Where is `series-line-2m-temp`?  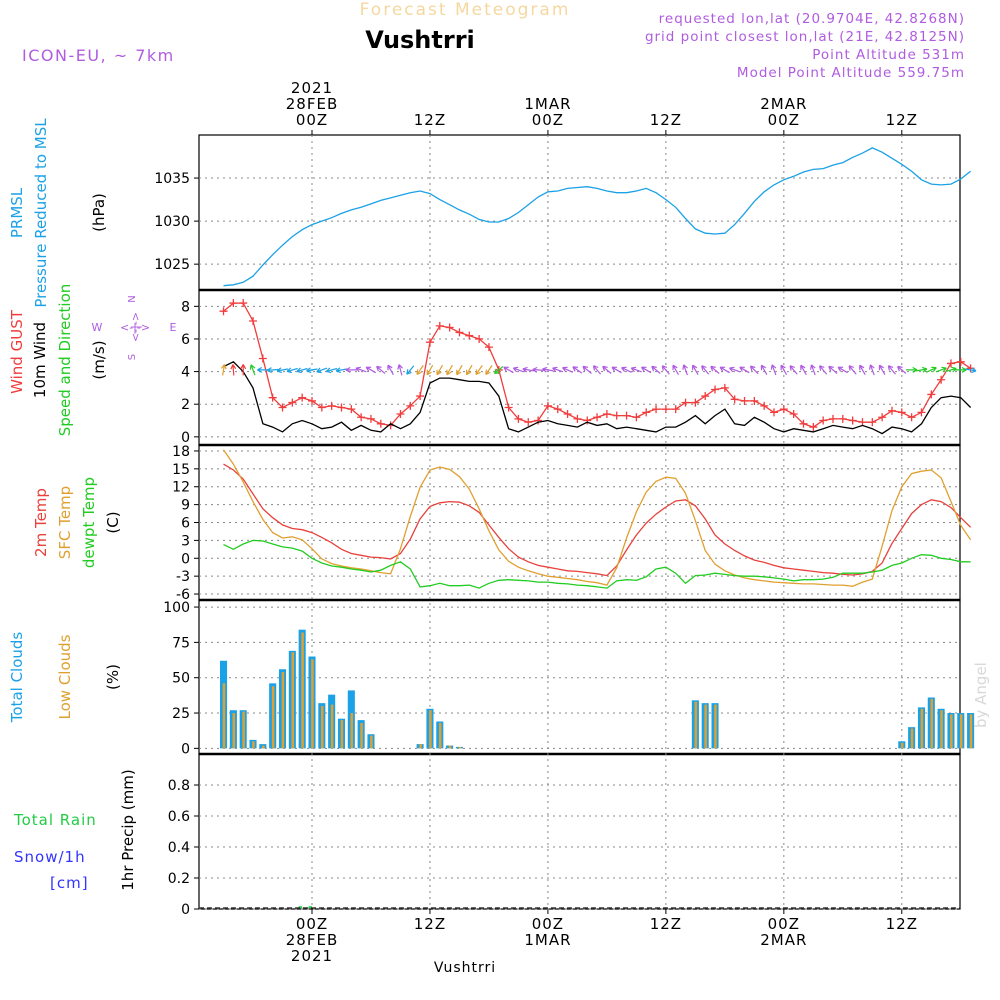 series-line-2m-temp is located at coordinates (597, 520).